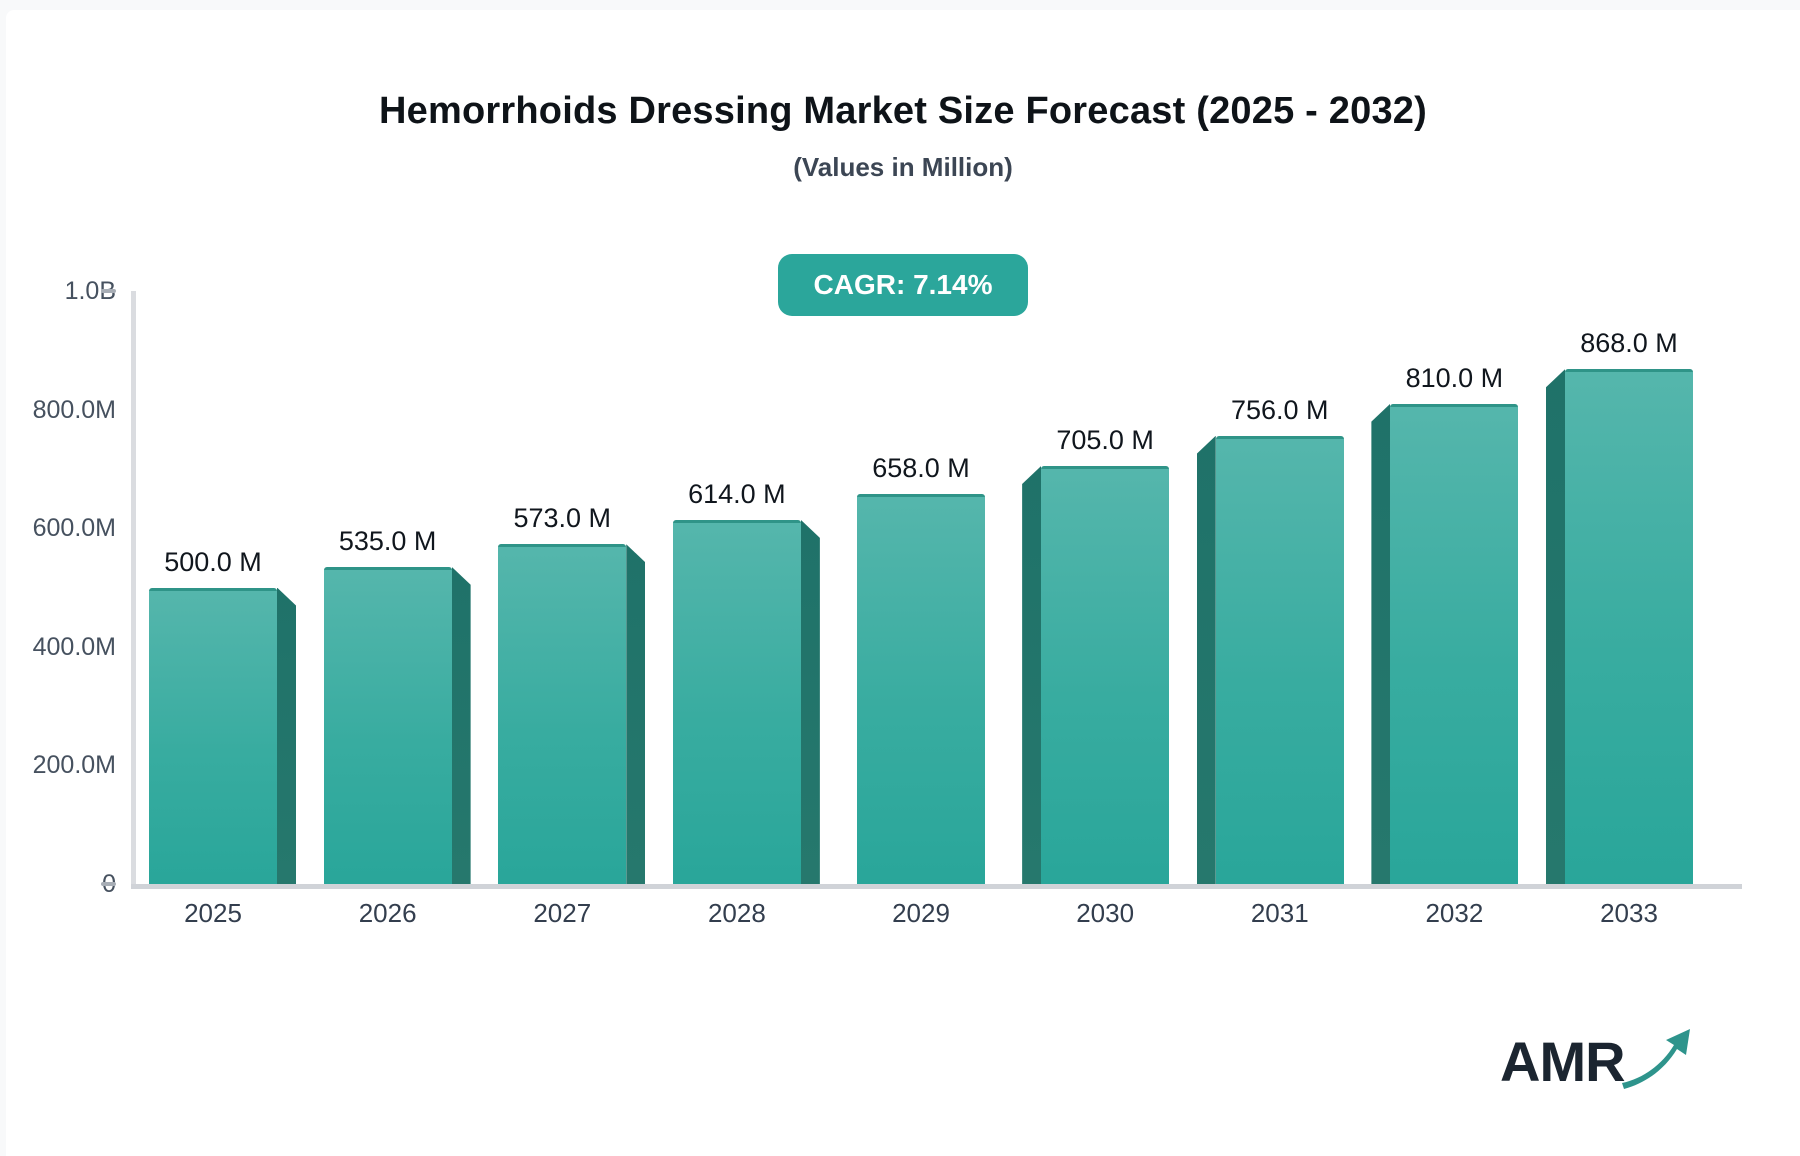 The height and width of the screenshot is (1156, 1800). I want to click on x-axis-line, so click(936, 886).